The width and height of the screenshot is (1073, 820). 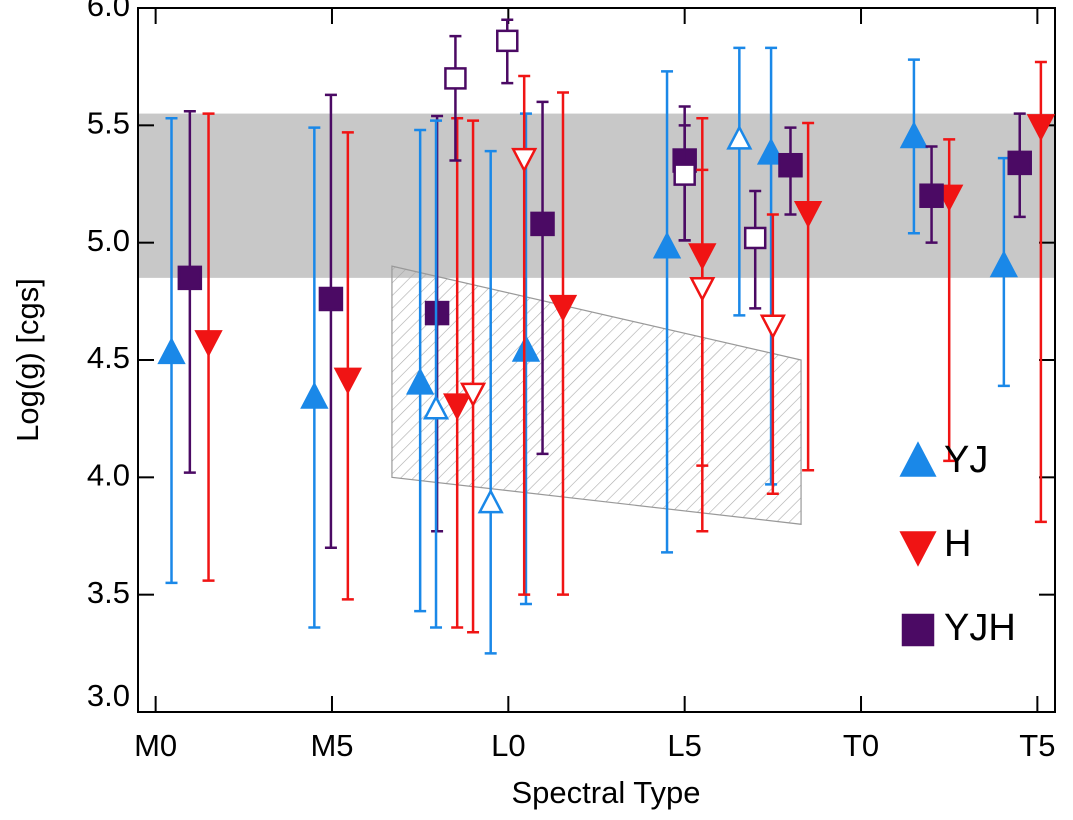 What do you see at coordinates (155, 745) in the screenshot?
I see `x-tick-label: M0` at bounding box center [155, 745].